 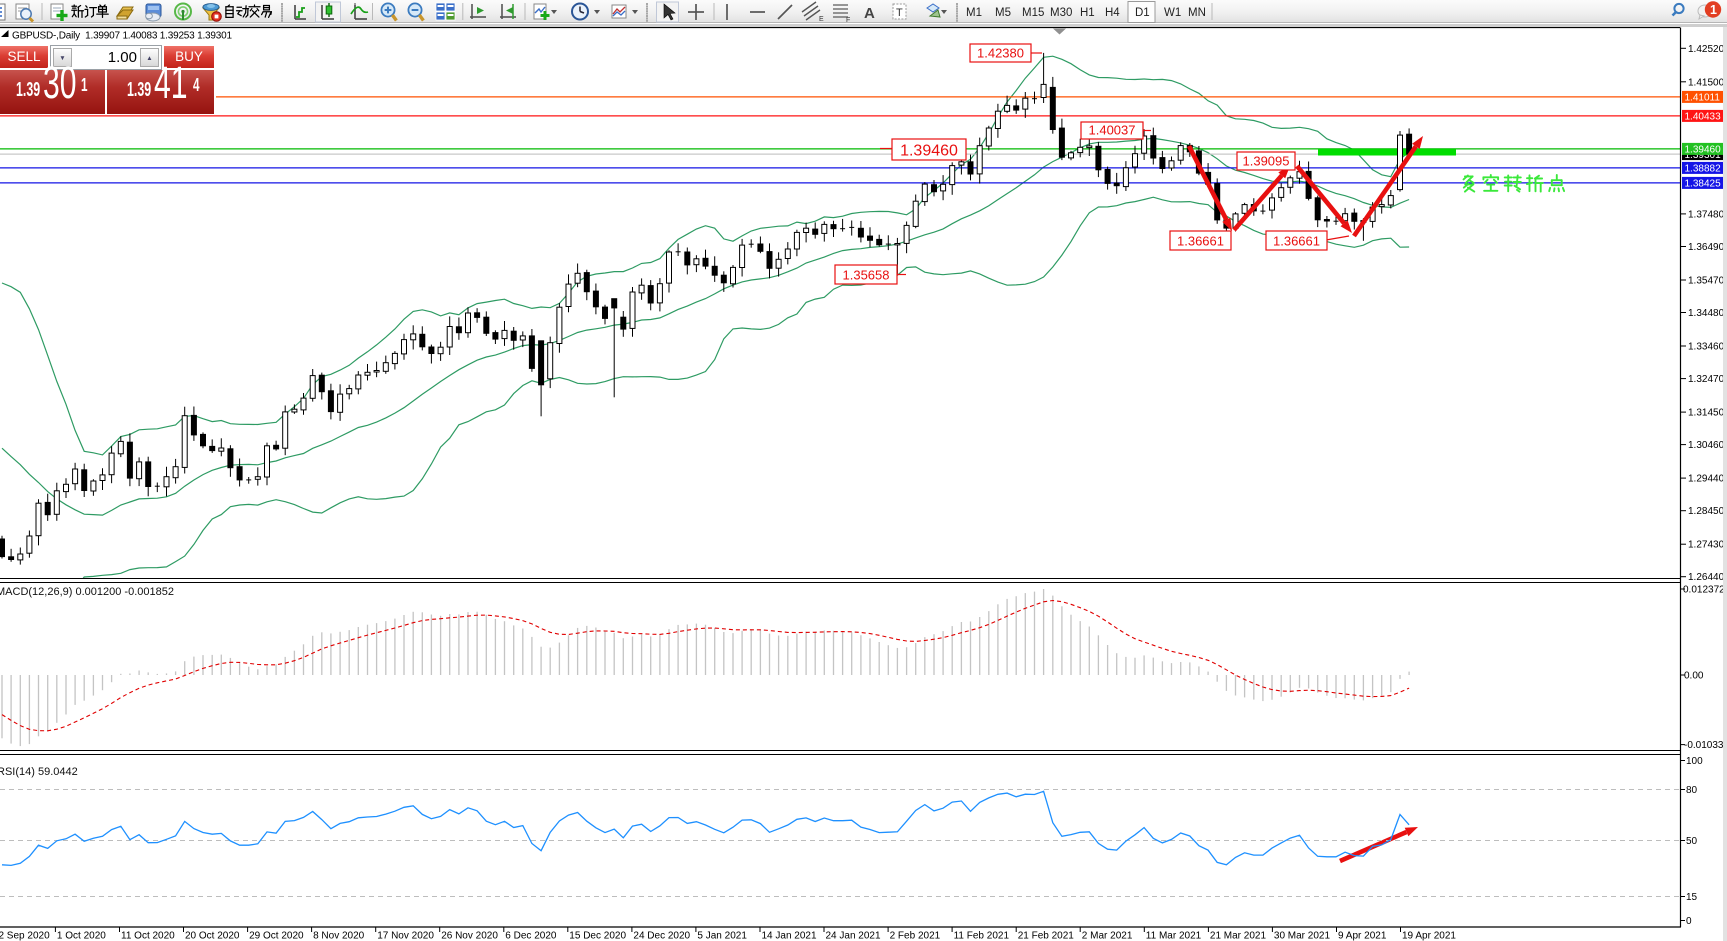 I want to click on svg-text: 22 Sep 2020, so click(x=25, y=936).